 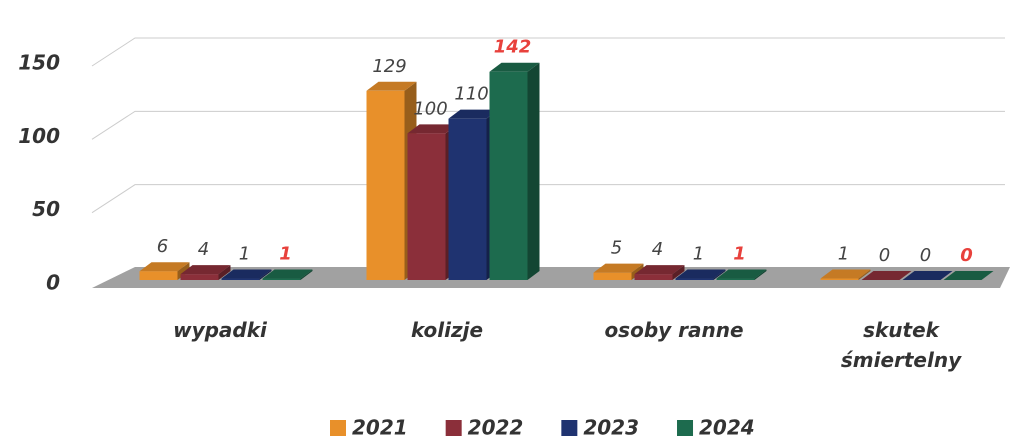 What do you see at coordinates (220, 330) in the screenshot?
I see `x-tick-label: wypadki` at bounding box center [220, 330].